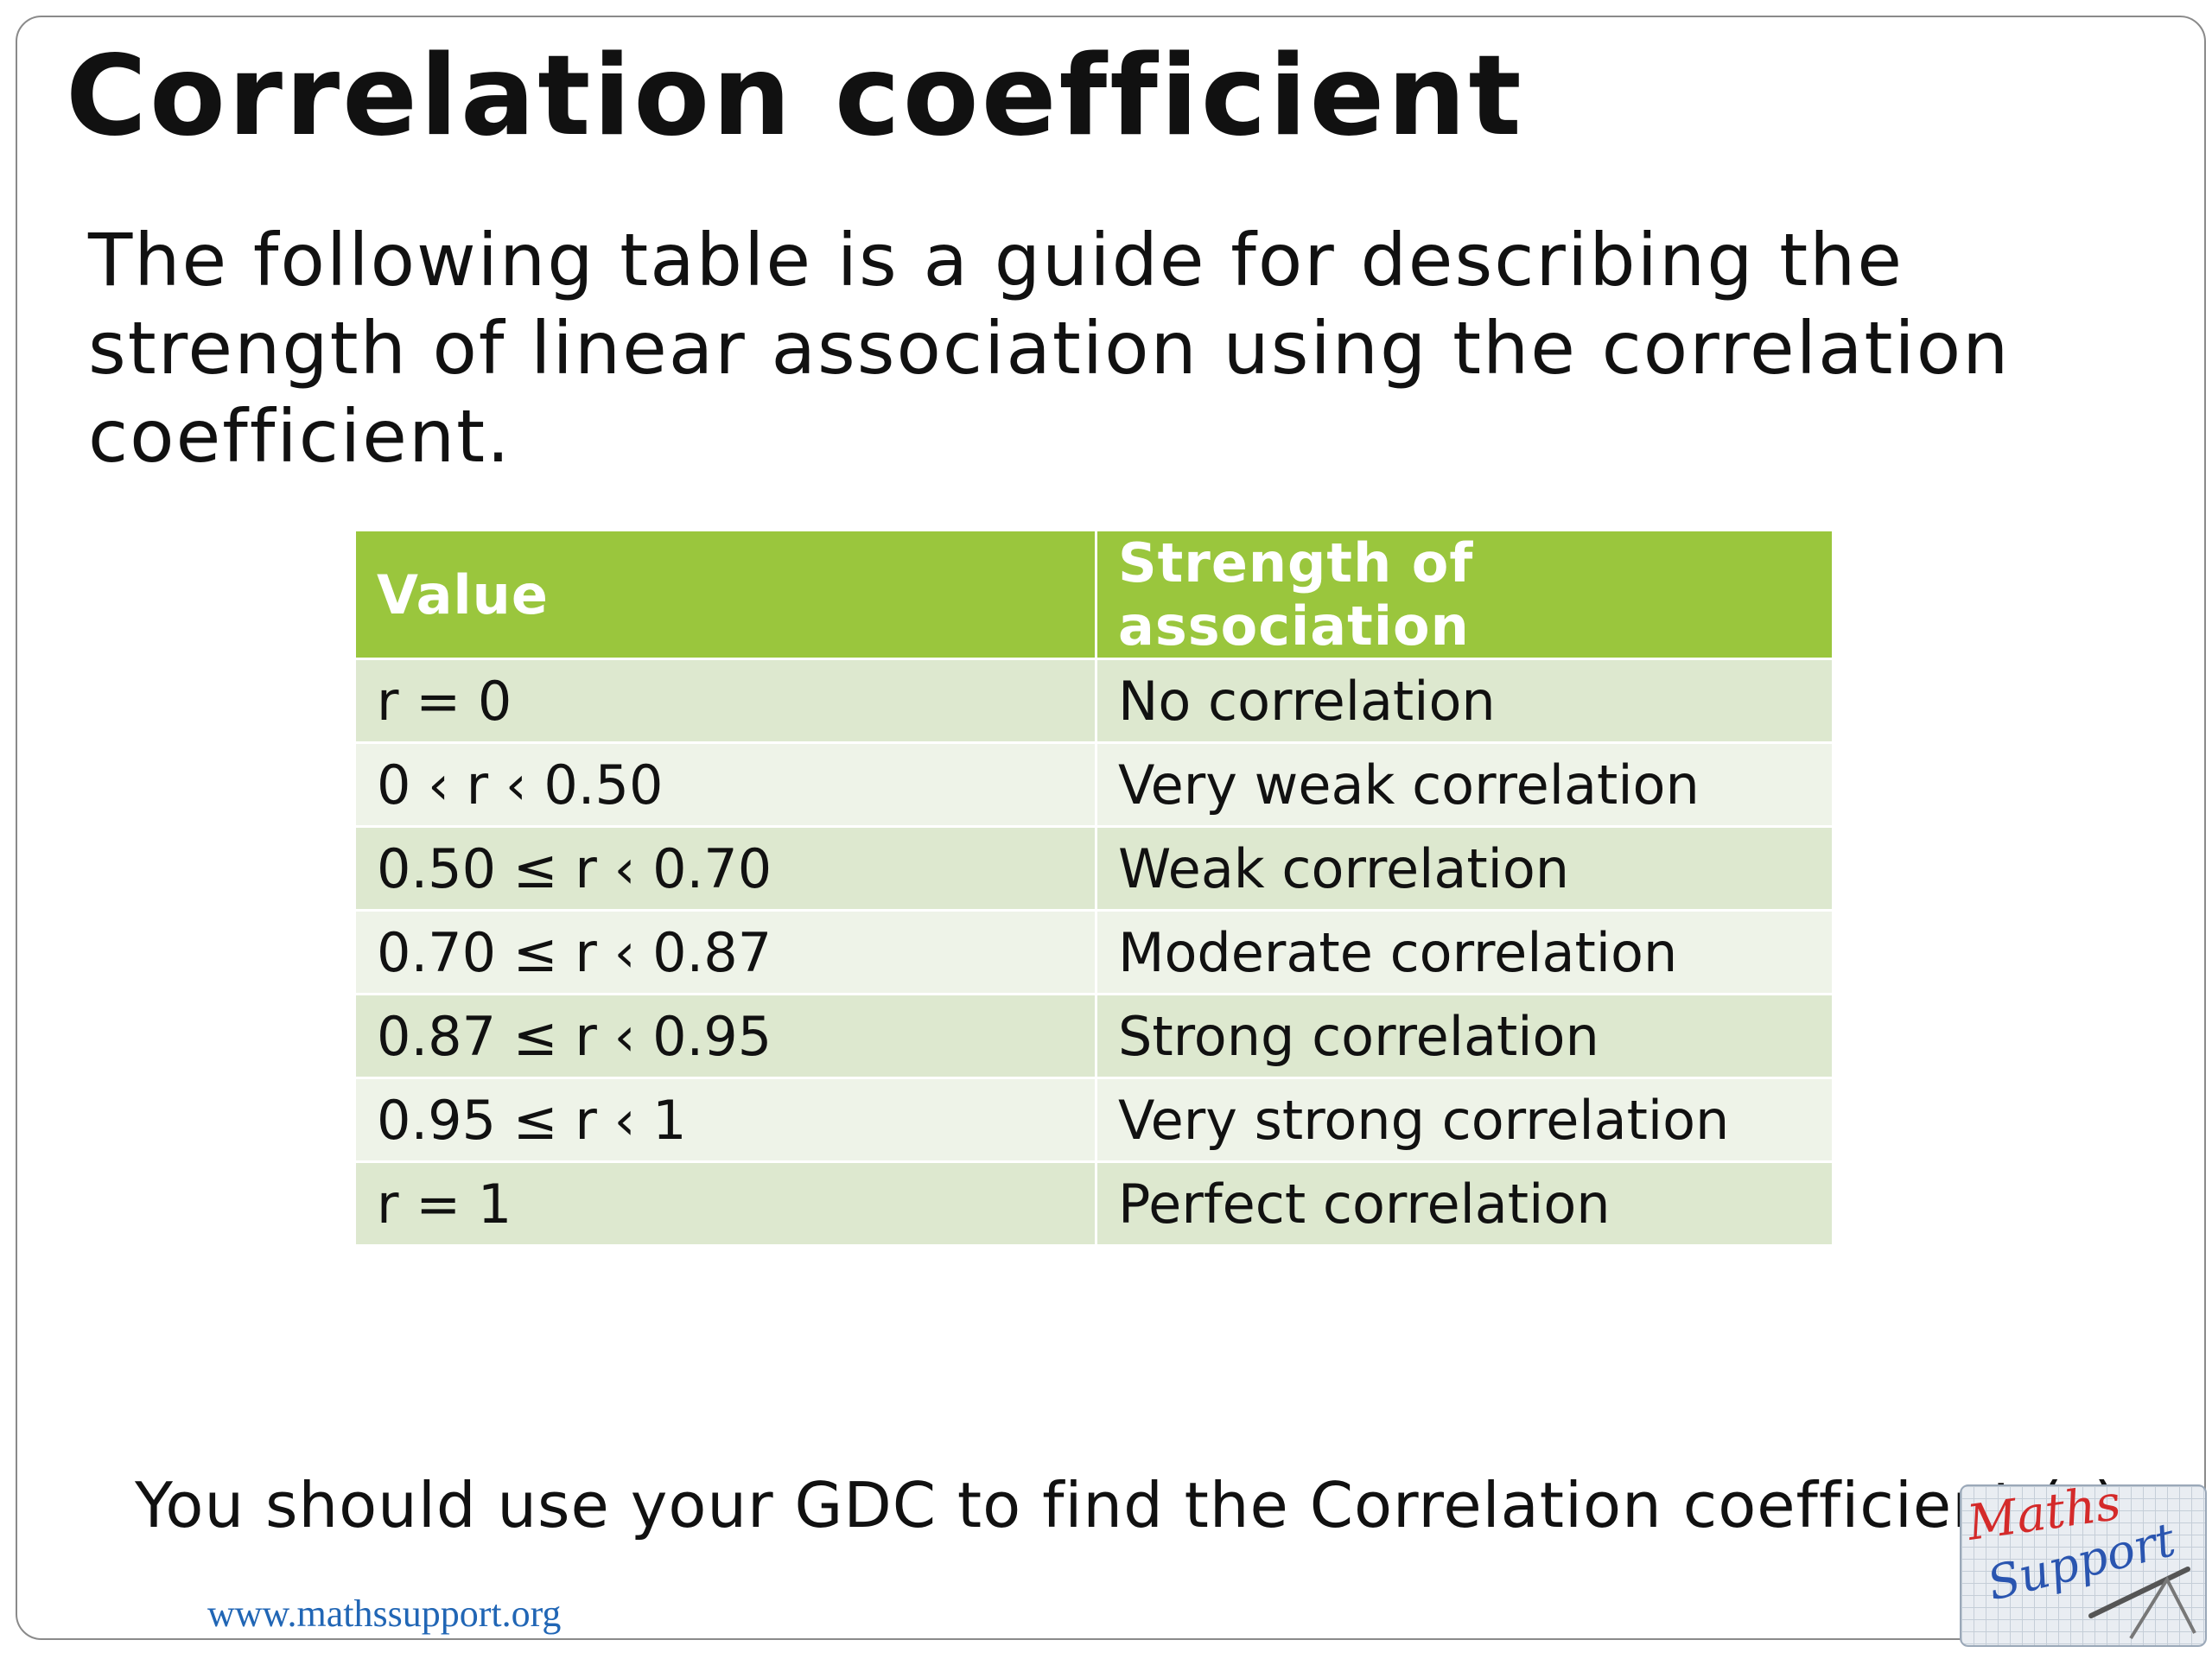  Describe the element at coordinates (725, 701) in the screenshot. I see `value-cell: r = 0` at that location.